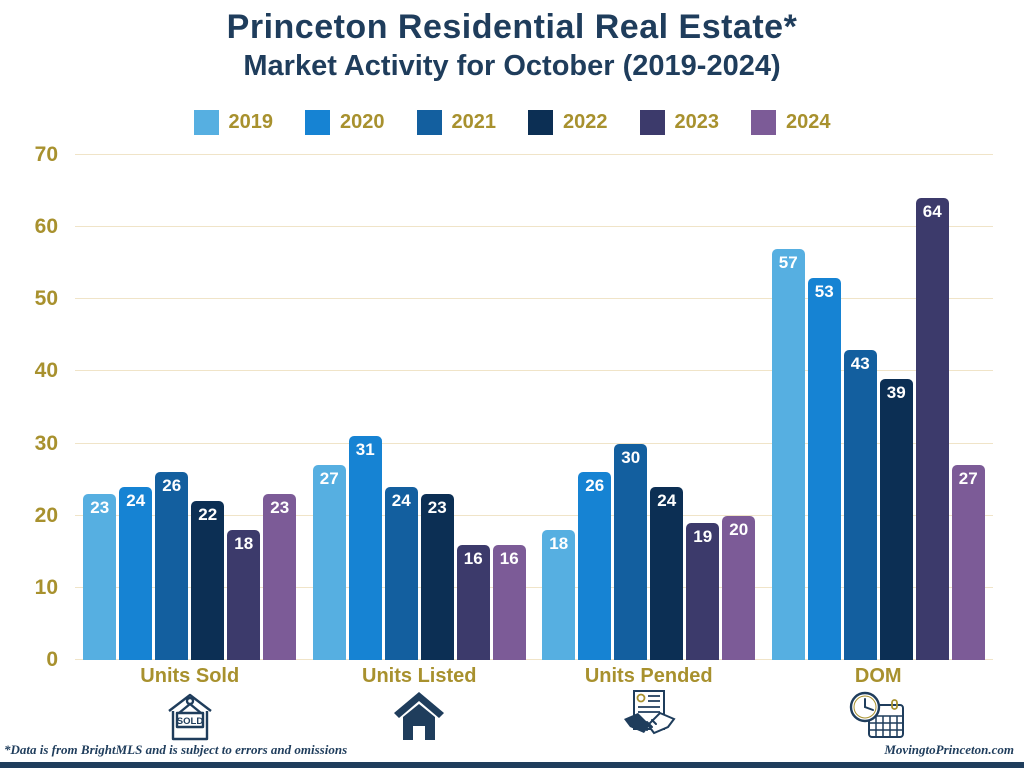 This screenshot has width=1024, height=768. Describe the element at coordinates (136, 573) in the screenshot. I see `bar-2020: 24` at that location.